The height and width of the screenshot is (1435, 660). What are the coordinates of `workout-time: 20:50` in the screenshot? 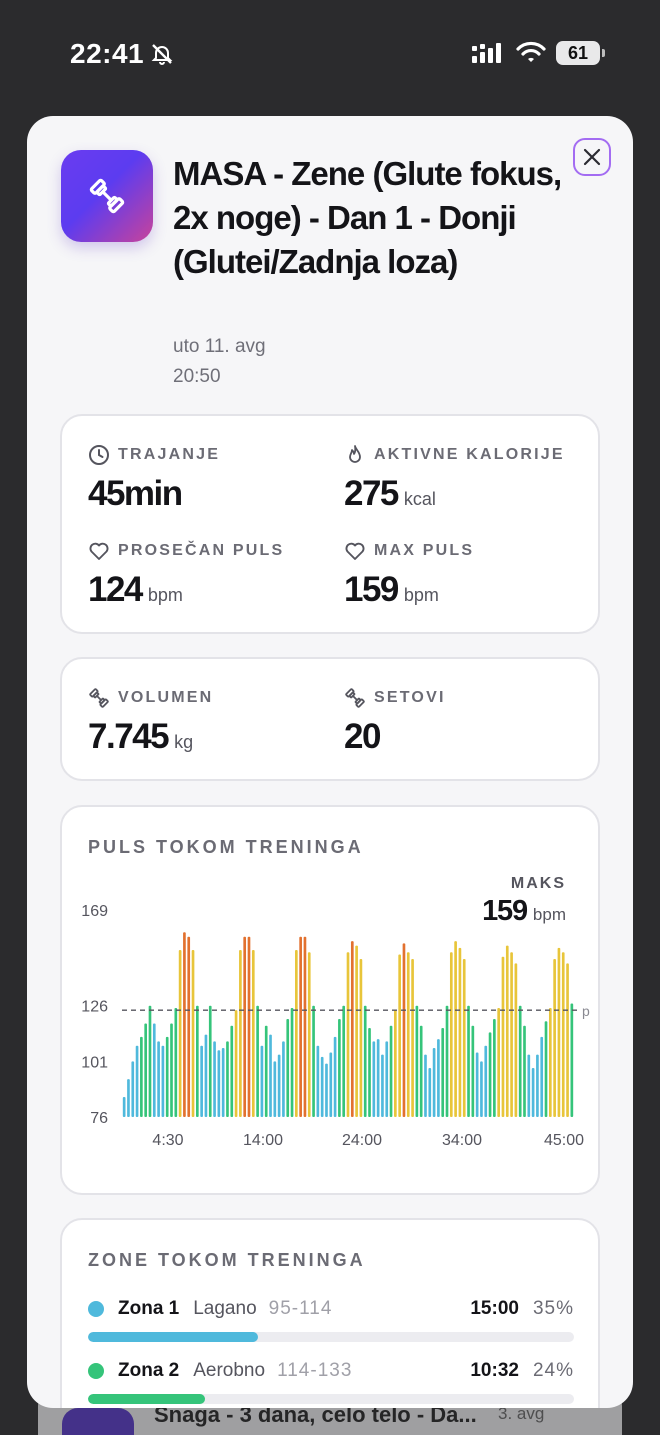 It's located at (197, 376).